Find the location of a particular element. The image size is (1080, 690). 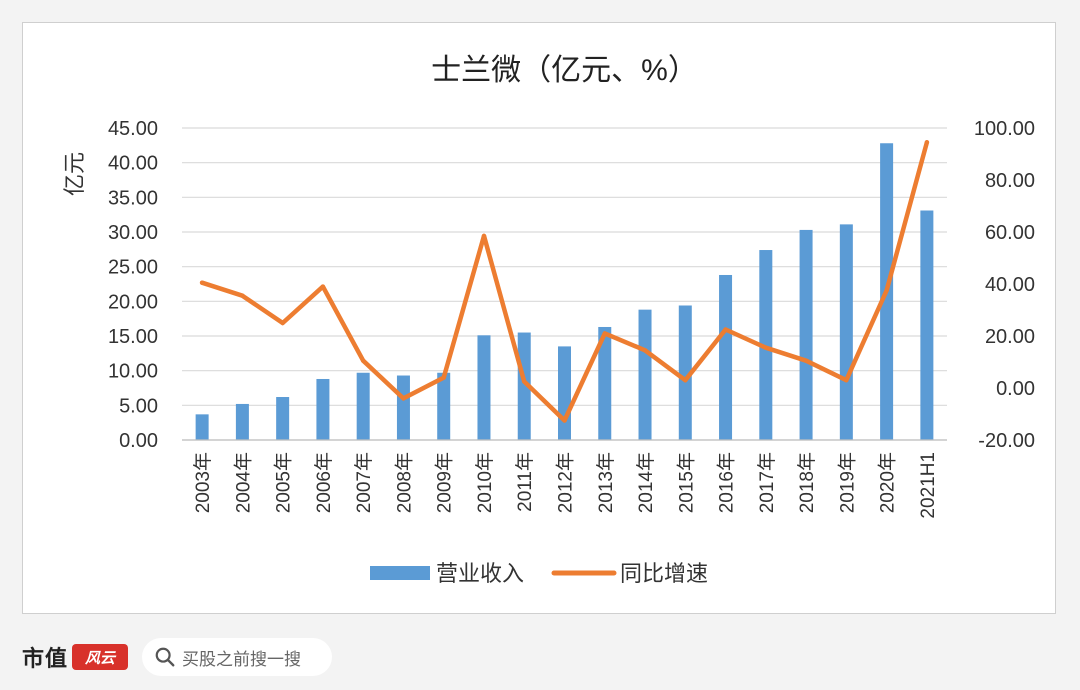

brand-logo: 市值 风云 is located at coordinates (75, 657).